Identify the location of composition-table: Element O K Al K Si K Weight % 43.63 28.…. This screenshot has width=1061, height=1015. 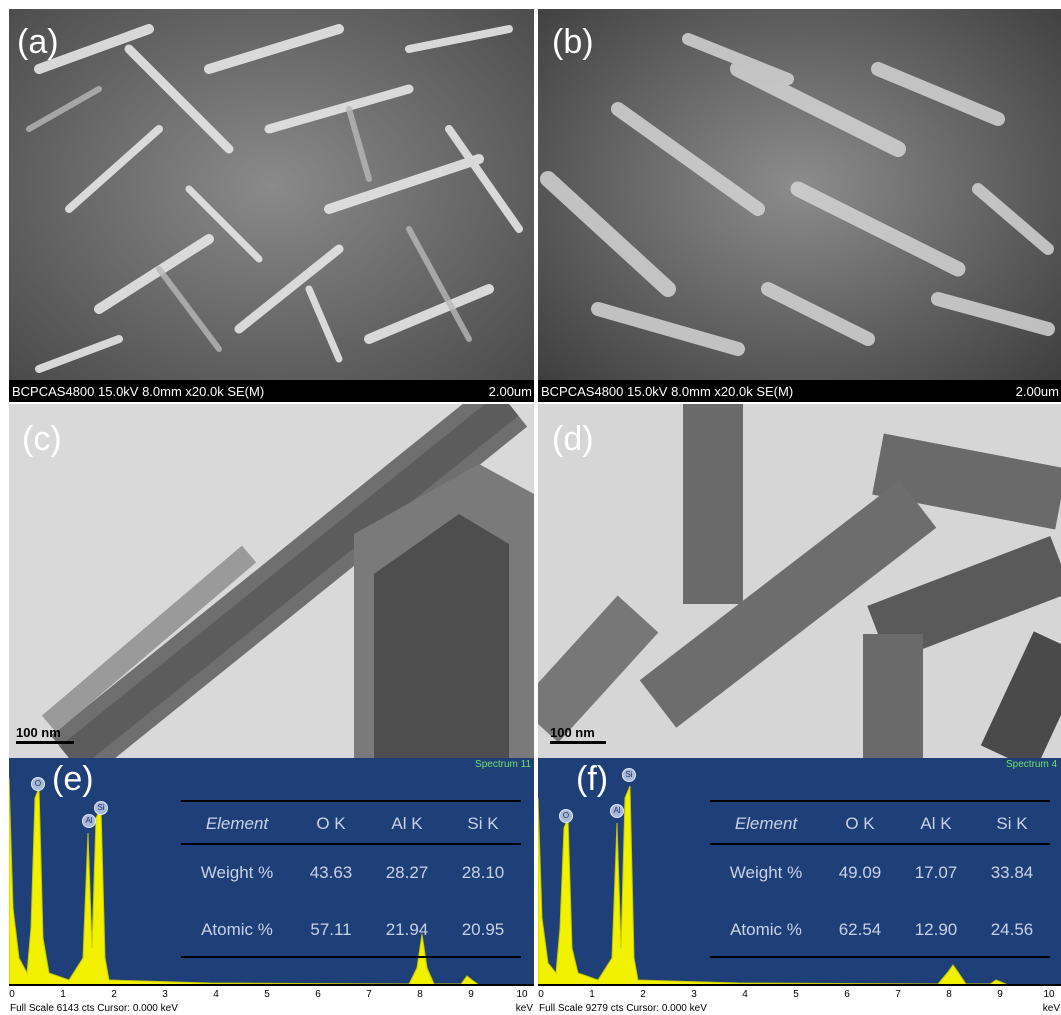
(351, 880).